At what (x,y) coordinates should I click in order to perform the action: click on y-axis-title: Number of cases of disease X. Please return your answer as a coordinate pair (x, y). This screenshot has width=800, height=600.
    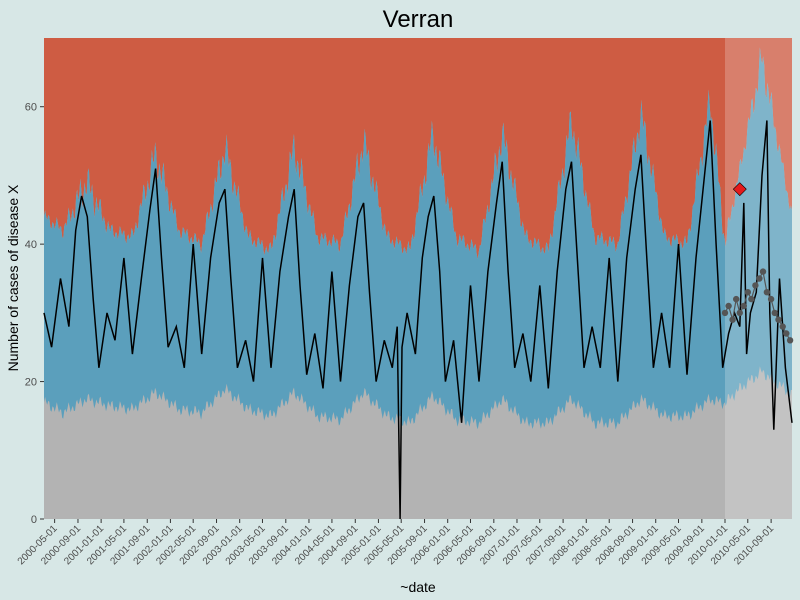
    Looking at the image, I should click on (13, 277).